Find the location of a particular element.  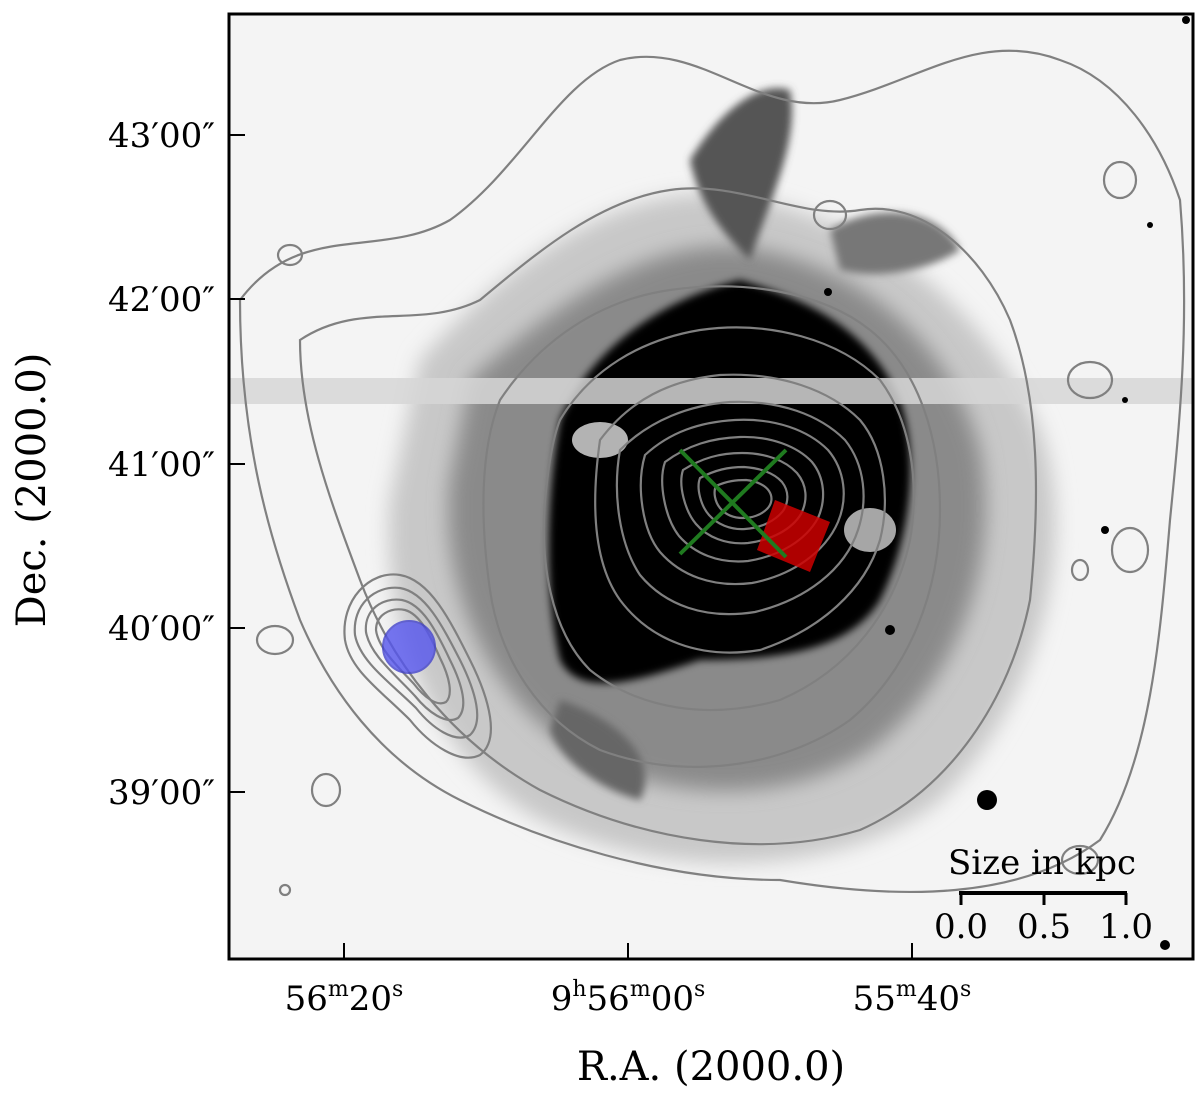

y-tick-label-0: 43′00″ is located at coordinates (161, 136).